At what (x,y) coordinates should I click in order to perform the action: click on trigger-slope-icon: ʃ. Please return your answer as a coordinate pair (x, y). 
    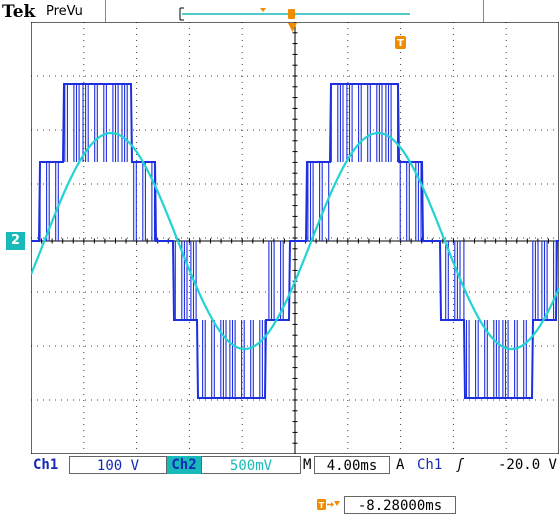
    Looking at the image, I should click on (460, 465).